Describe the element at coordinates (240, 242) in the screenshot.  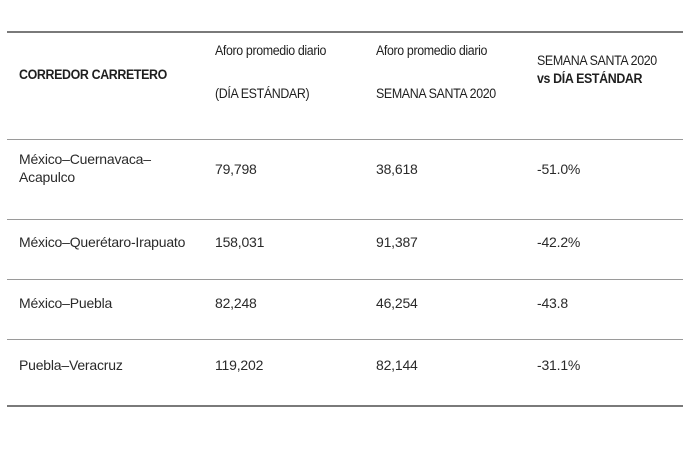
I see `row-2-standard: 158,031` at that location.